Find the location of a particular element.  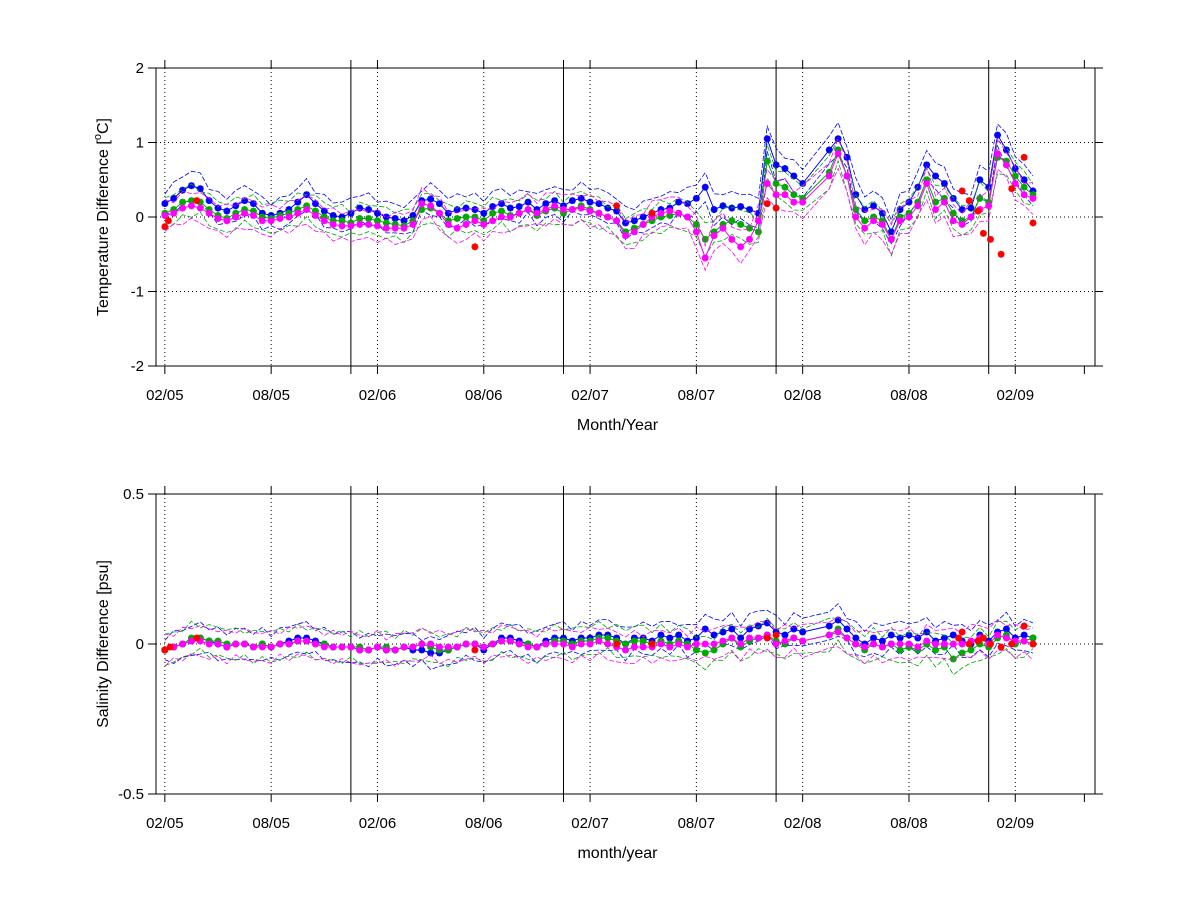

x-tick-label: 02/06 is located at coordinates (378, 395).